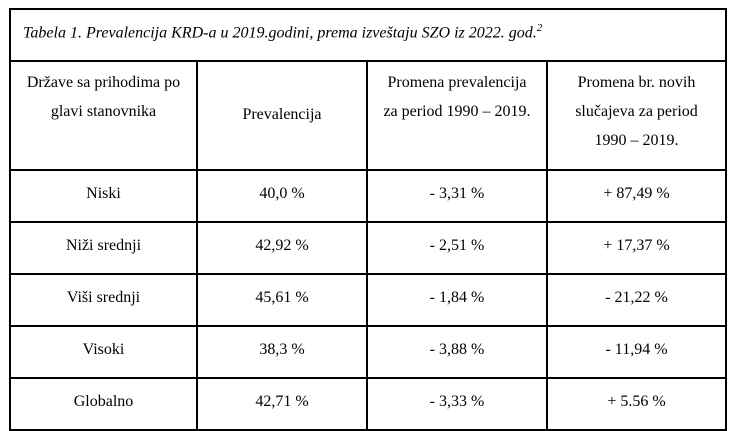  What do you see at coordinates (636, 248) in the screenshot?
I see `cell-new-cases-change: + 17,37 %` at bounding box center [636, 248].